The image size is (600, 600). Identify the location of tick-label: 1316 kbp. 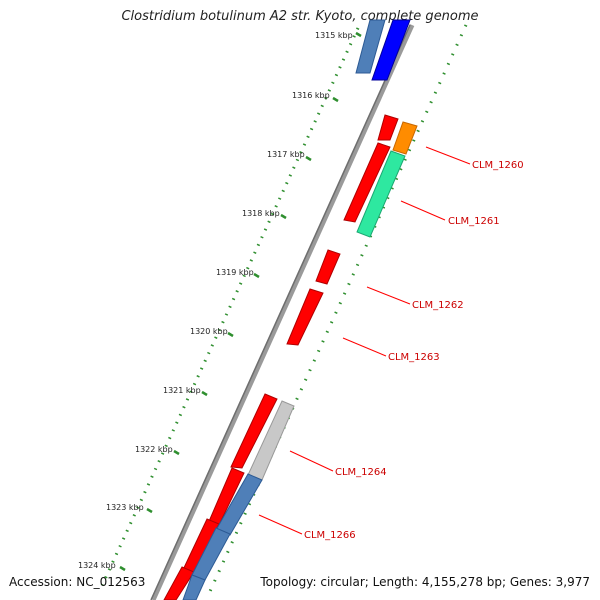
(311, 95).